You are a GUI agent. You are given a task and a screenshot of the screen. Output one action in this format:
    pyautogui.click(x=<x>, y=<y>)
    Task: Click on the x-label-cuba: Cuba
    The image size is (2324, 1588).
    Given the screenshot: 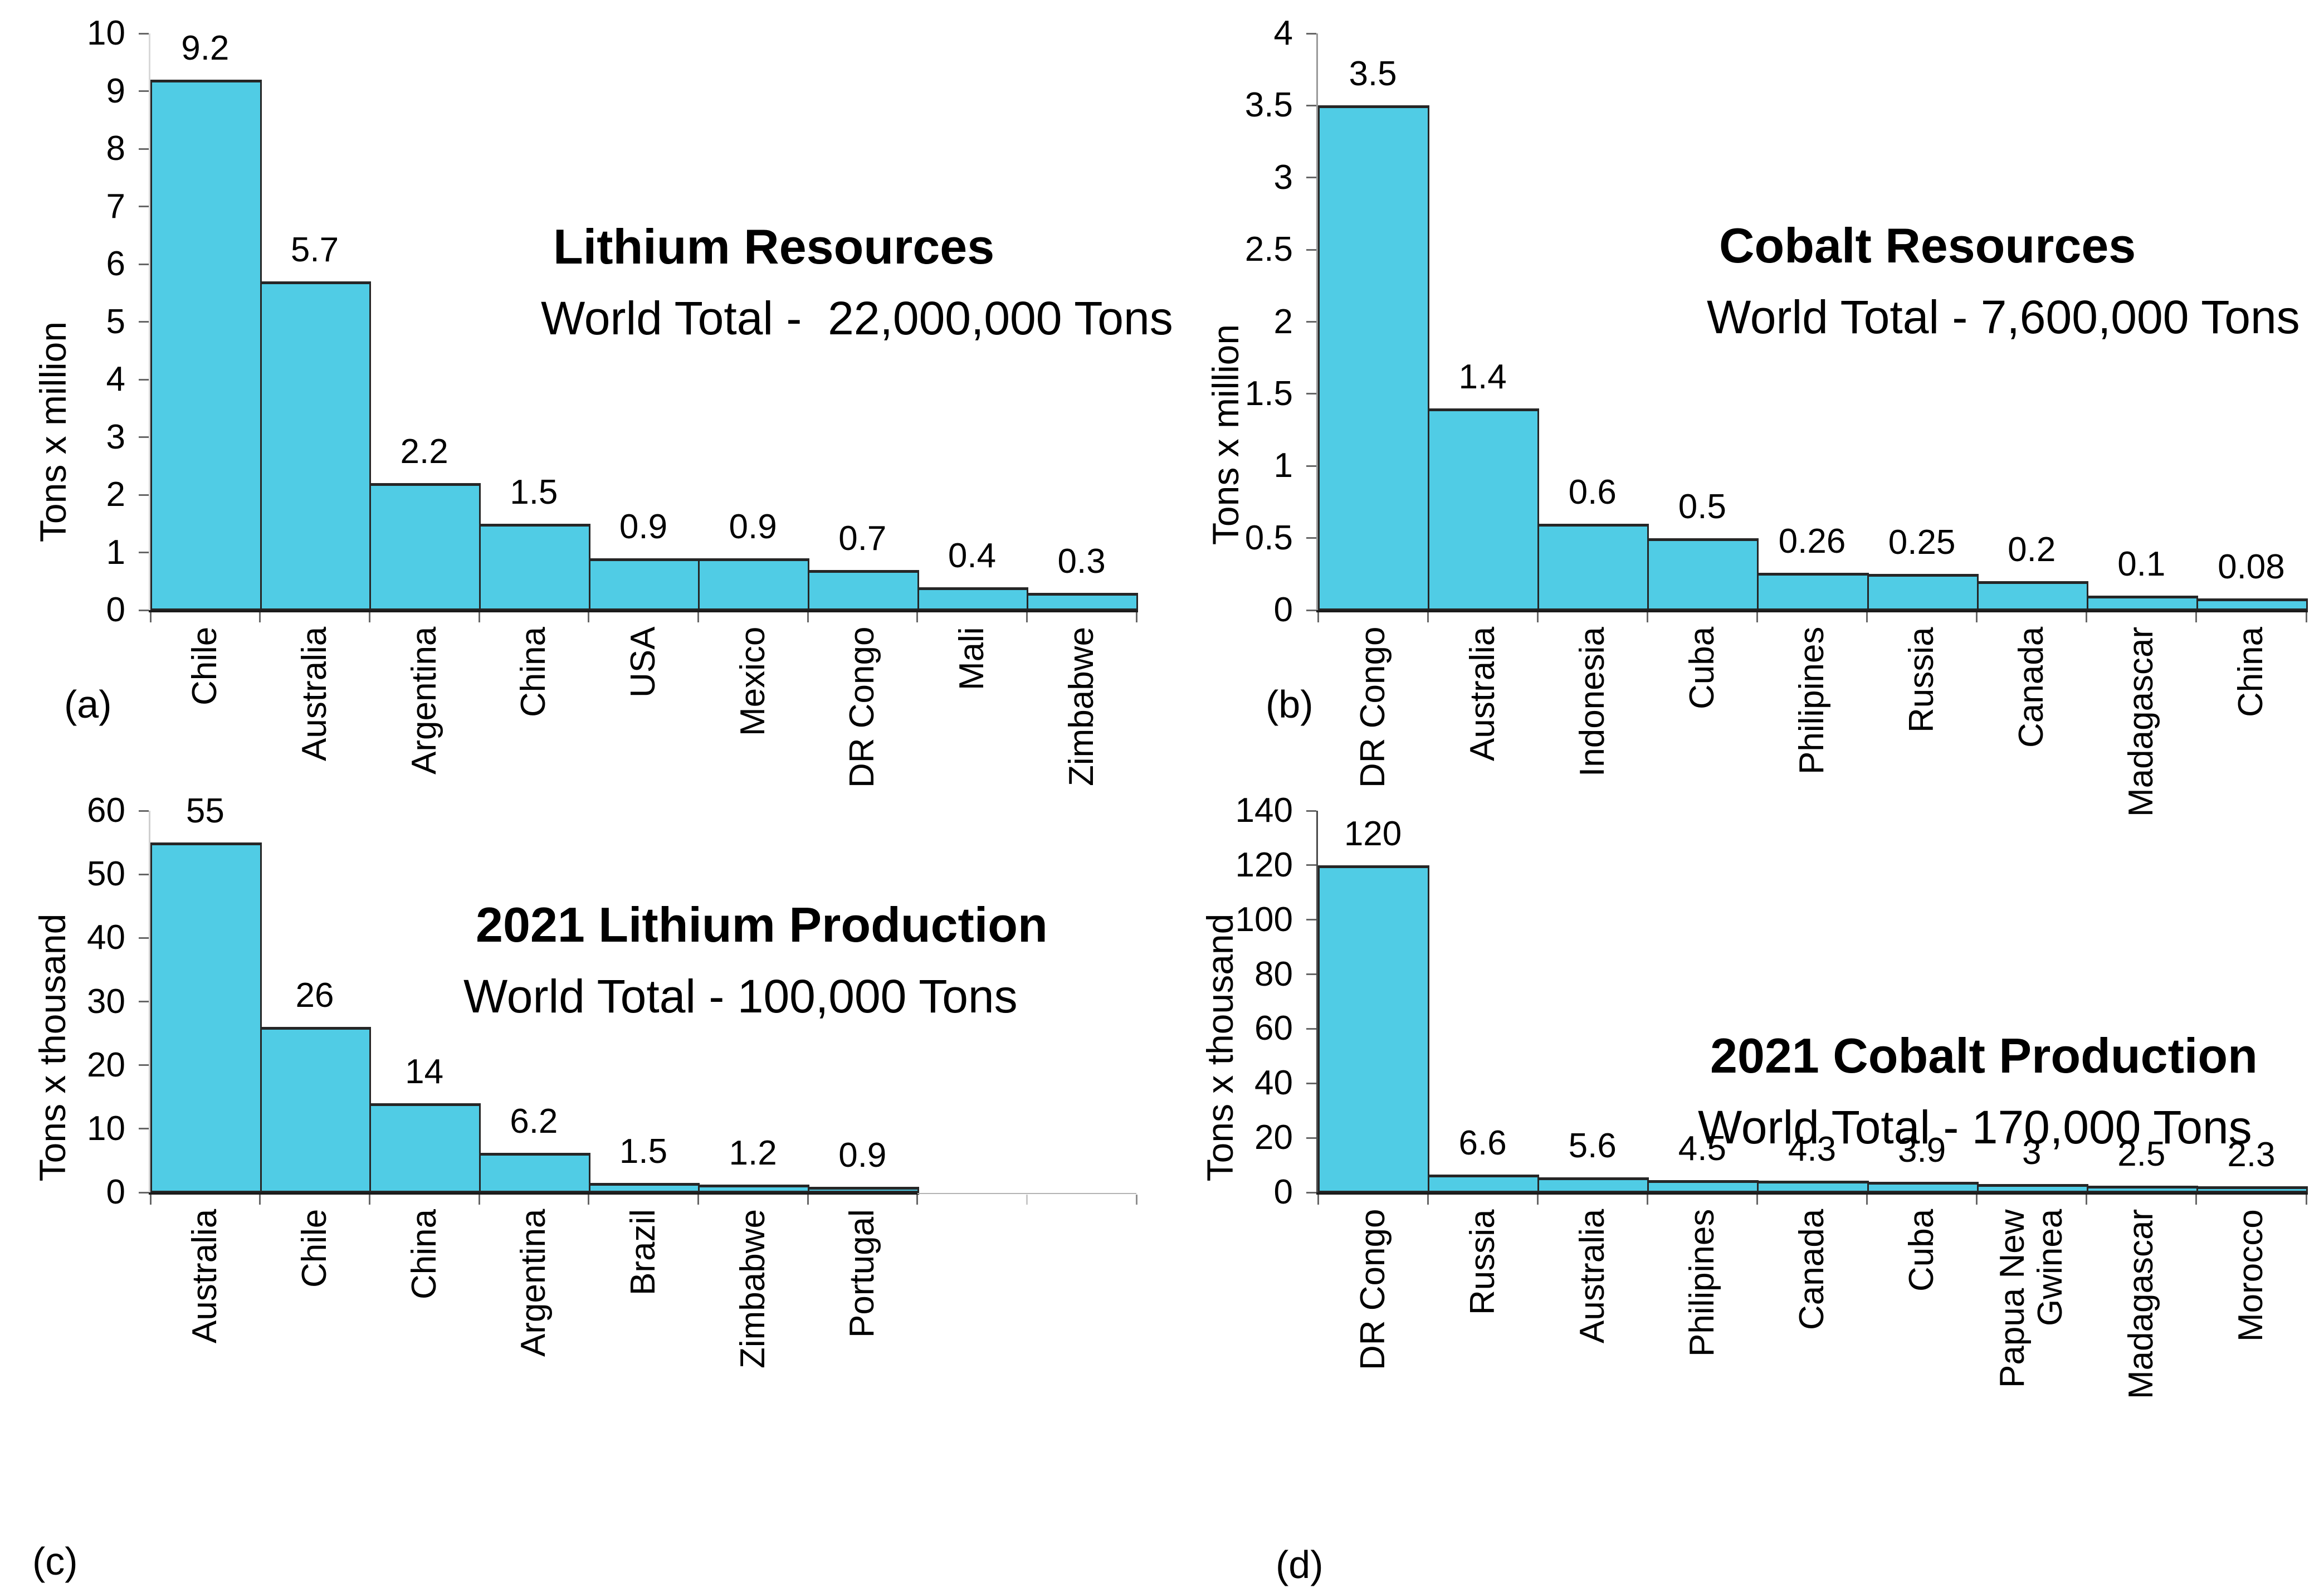 What is the action you would take?
    pyautogui.click(x=1921, y=1250)
    